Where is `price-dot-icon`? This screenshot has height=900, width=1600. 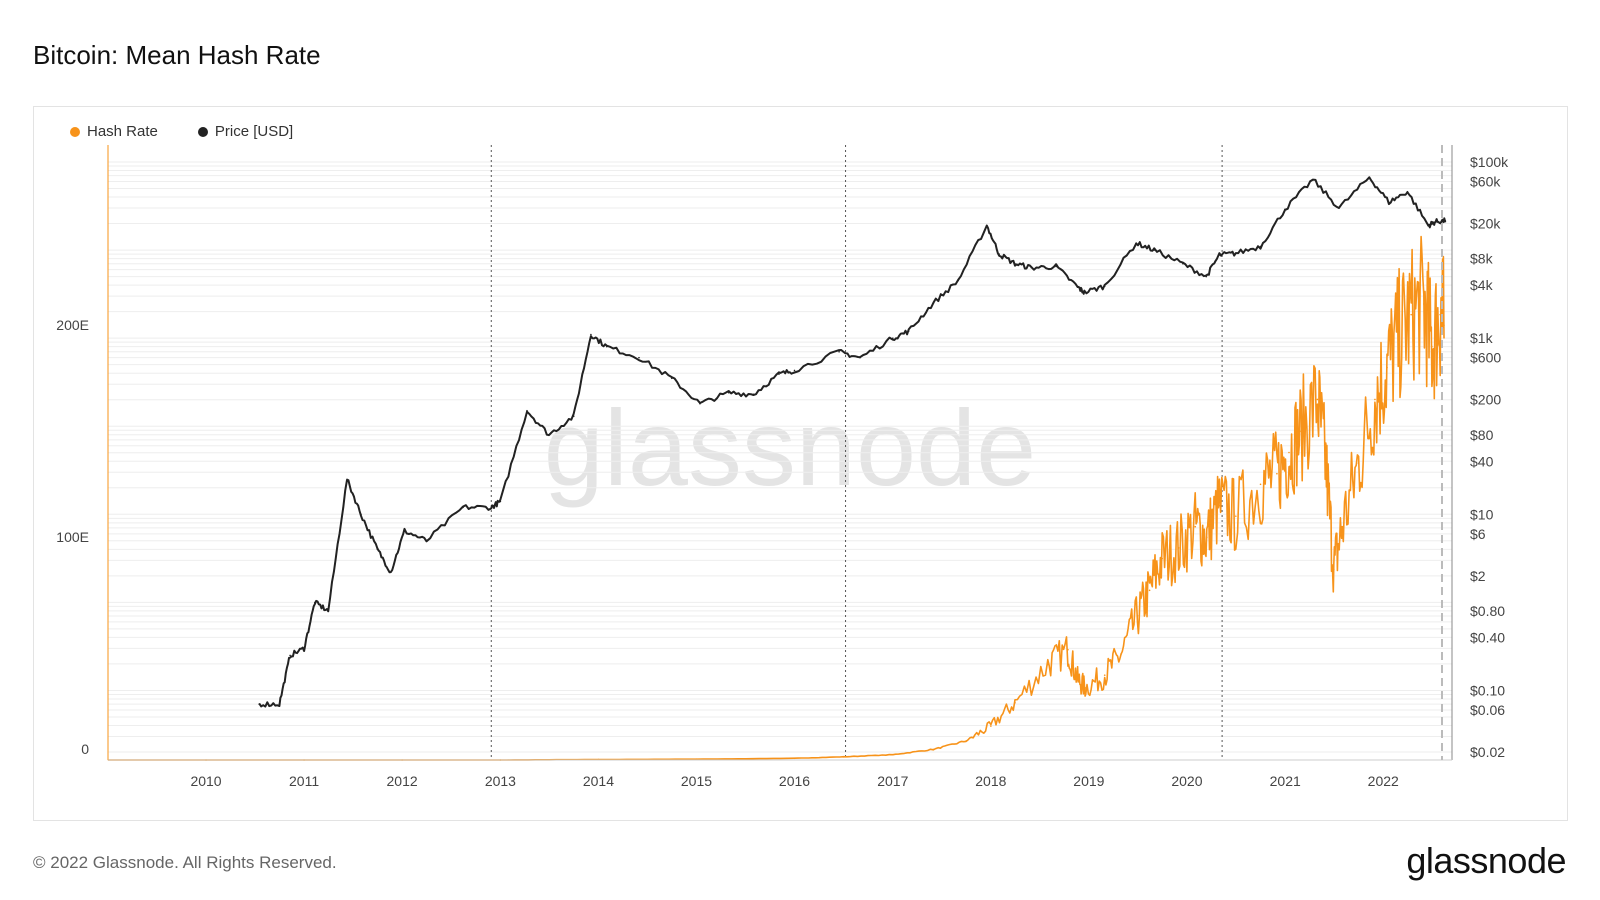 price-dot-icon is located at coordinates (202, 131).